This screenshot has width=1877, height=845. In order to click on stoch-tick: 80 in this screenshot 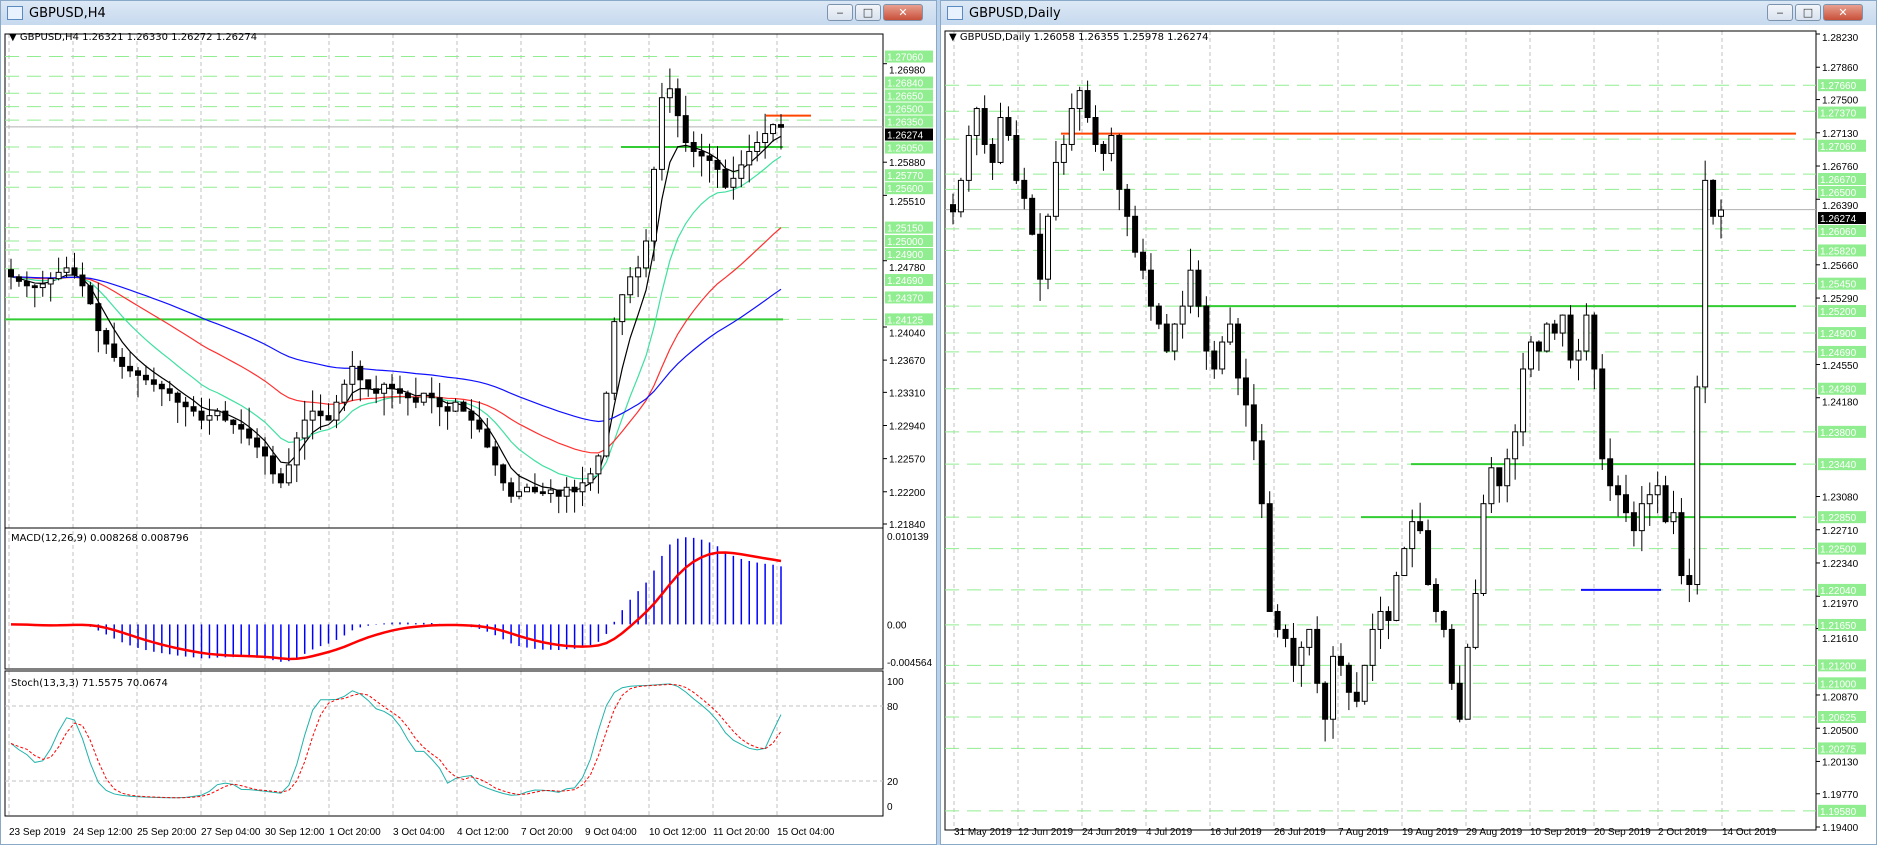, I will do `click(893, 707)`.